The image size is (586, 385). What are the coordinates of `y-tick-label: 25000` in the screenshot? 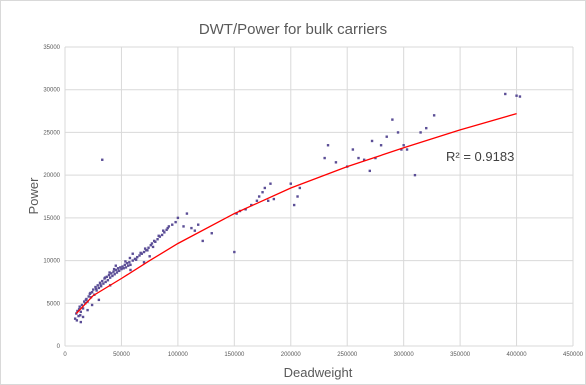 It's located at (51, 133).